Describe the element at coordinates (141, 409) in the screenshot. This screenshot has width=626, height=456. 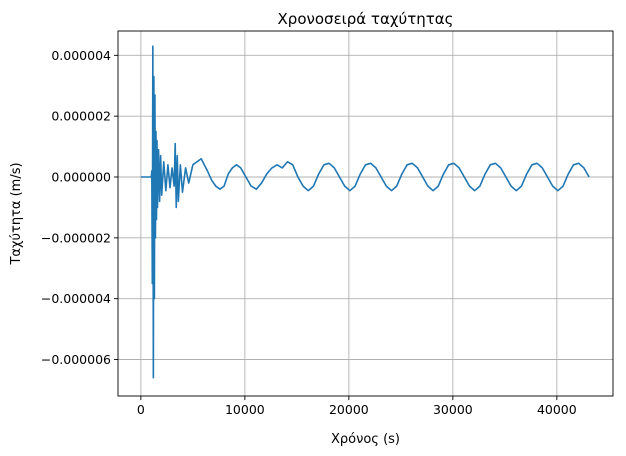
I see `x-tick-label: 0` at that location.